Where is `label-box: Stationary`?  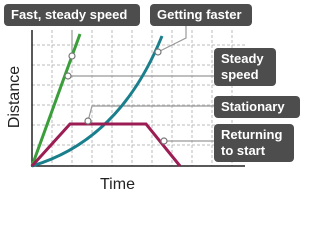 label-box: Stationary is located at coordinates (257, 107).